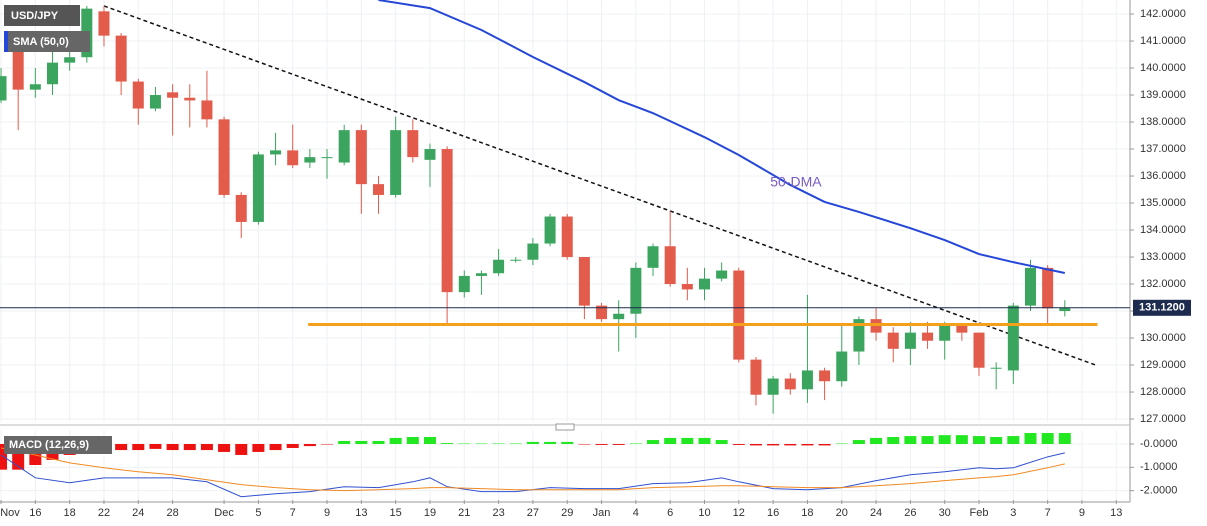 The height and width of the screenshot is (526, 1207). Describe the element at coordinates (636, 513) in the screenshot. I see `x-tick-label: 4` at that location.